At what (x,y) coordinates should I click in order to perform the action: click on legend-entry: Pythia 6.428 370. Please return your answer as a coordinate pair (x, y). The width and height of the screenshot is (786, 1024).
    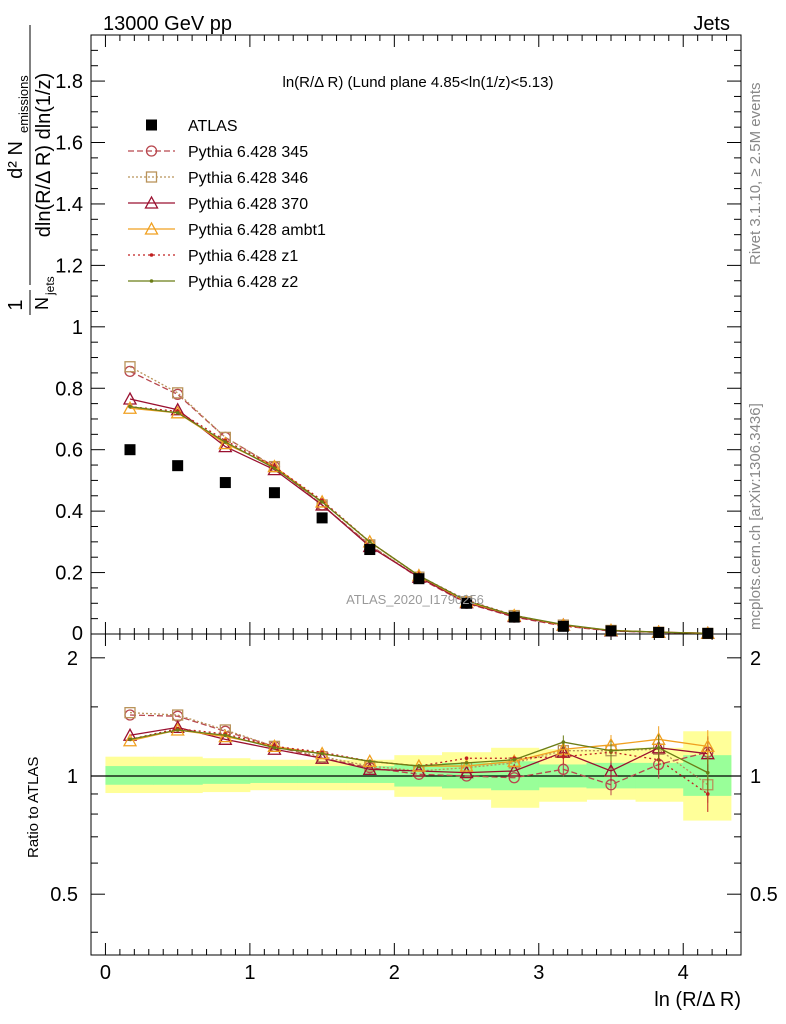
    Looking at the image, I should click on (218, 204).